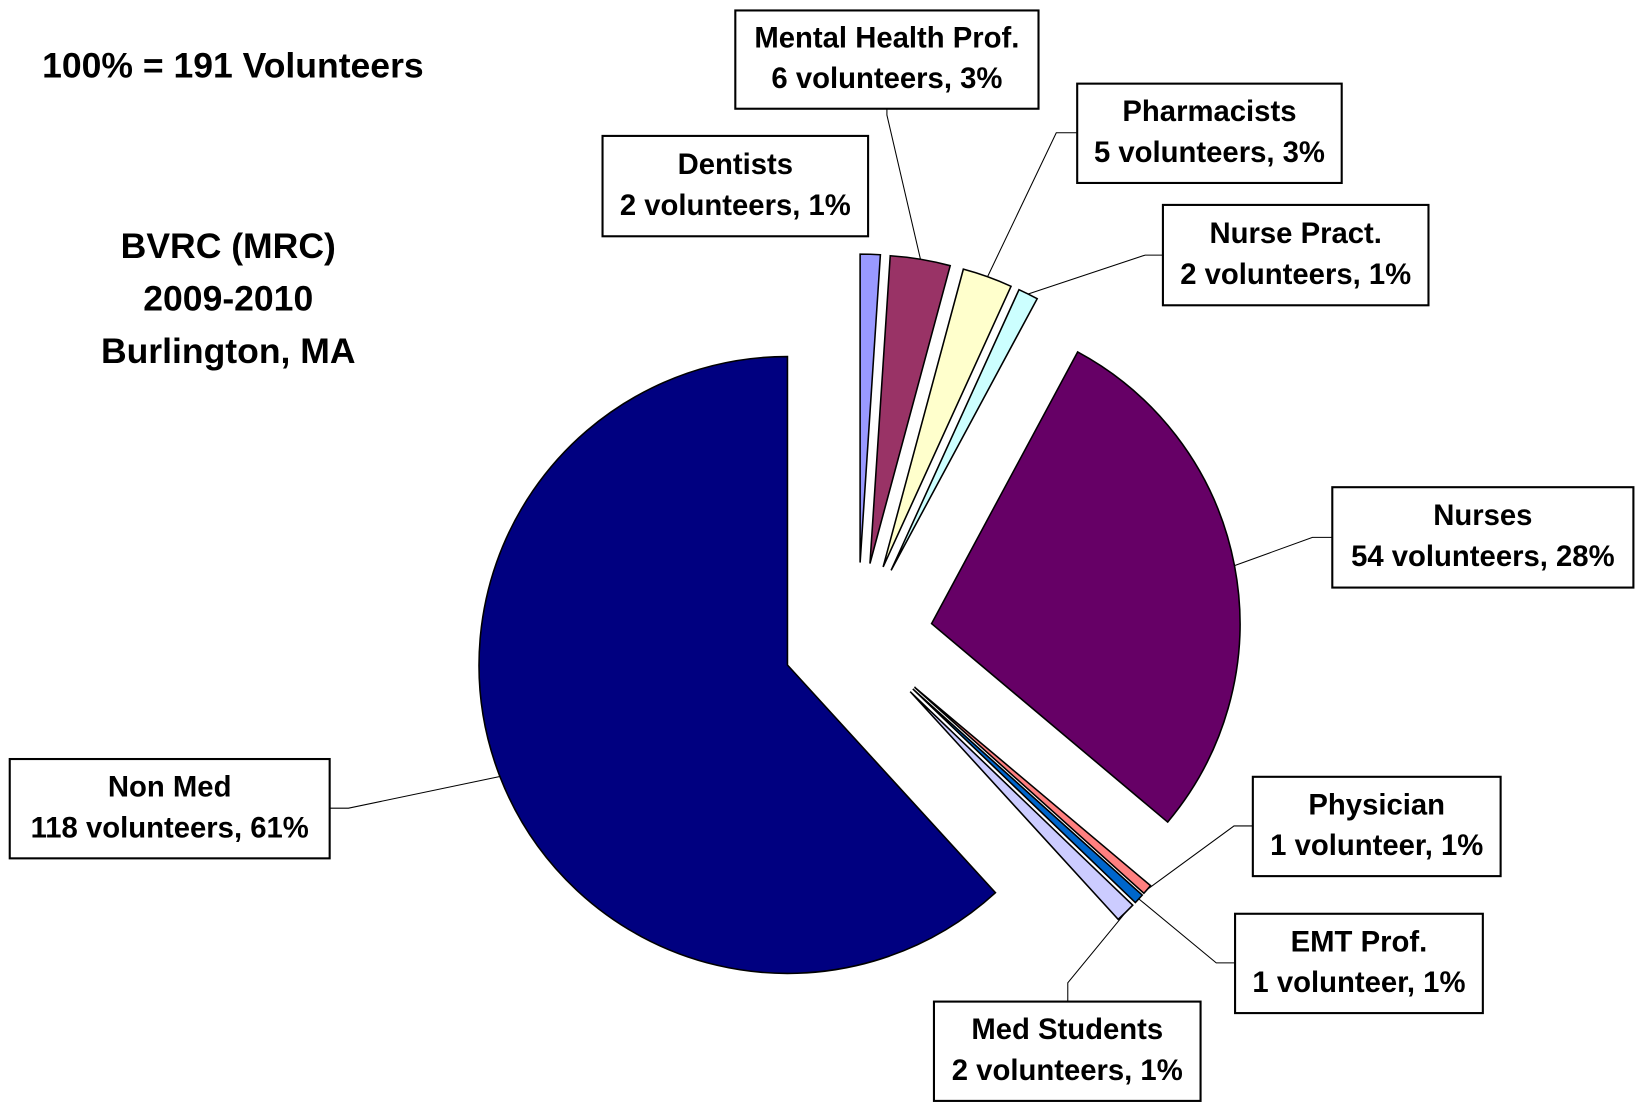  What do you see at coordinates (886, 79) in the screenshot?
I see `value-label: 6 volunteers, 3%` at bounding box center [886, 79].